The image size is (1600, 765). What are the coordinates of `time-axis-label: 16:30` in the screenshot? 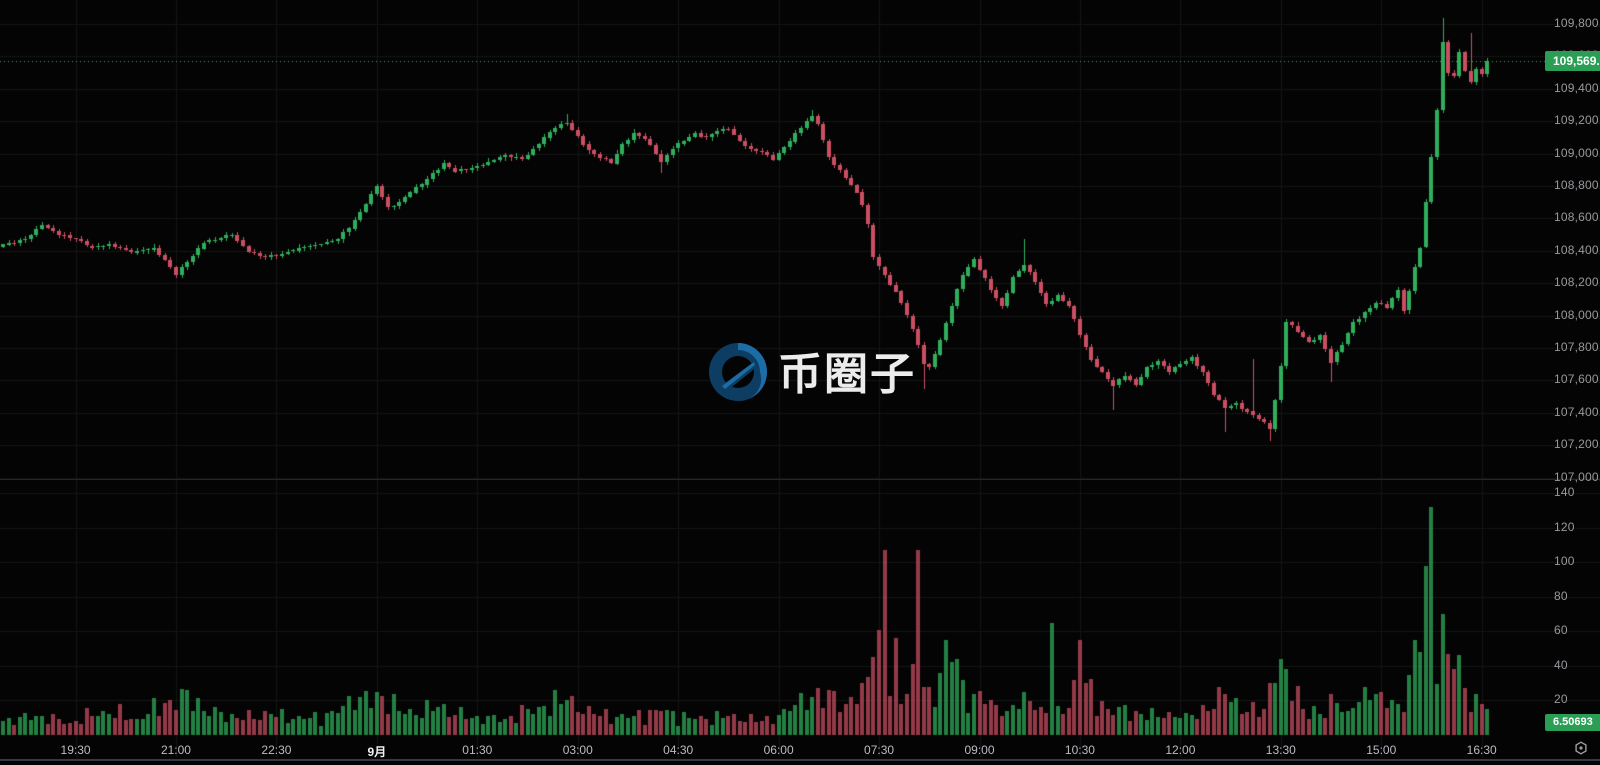 It's located at (1481, 750).